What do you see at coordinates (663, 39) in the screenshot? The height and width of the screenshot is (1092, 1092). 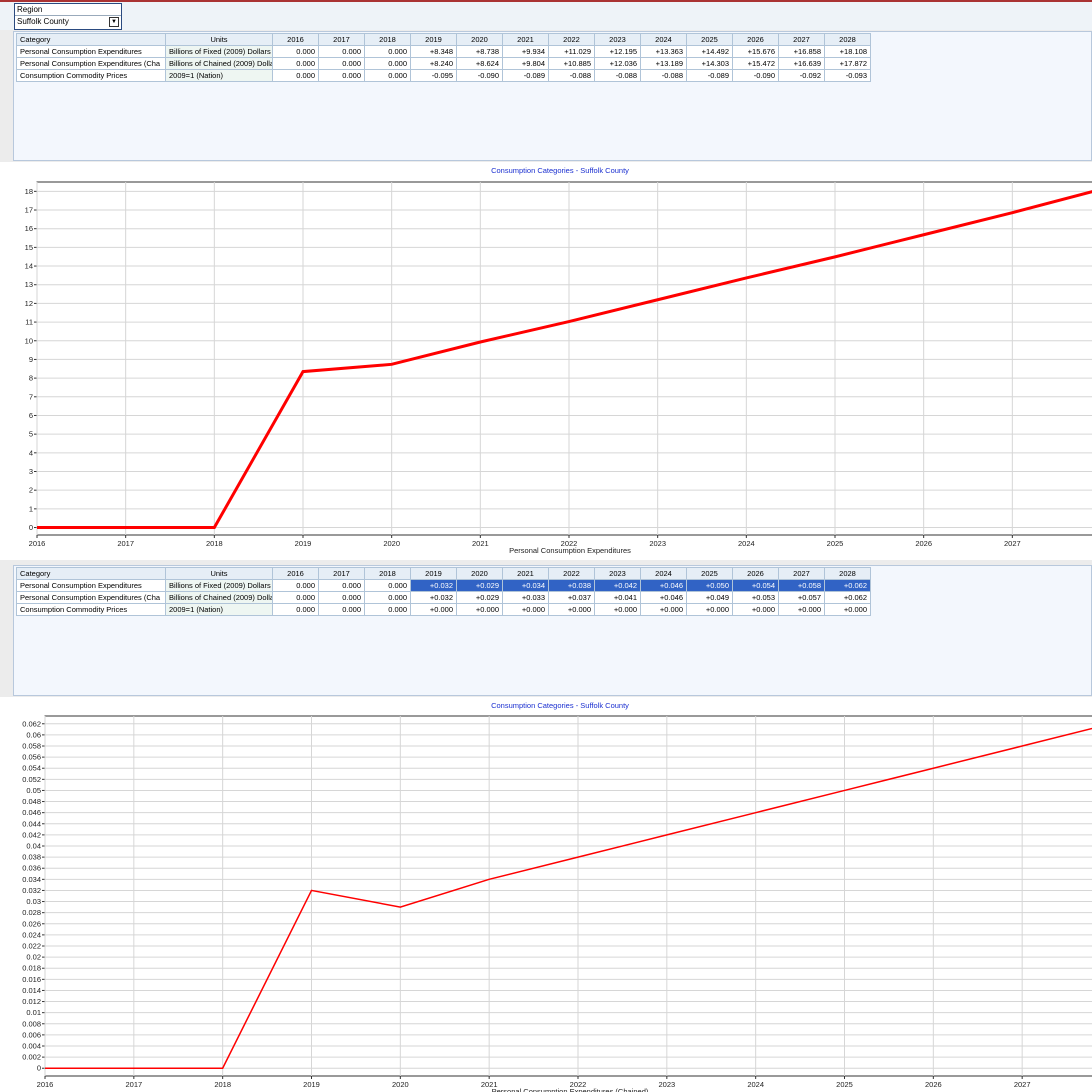 I see `header-cell: 2024` at bounding box center [663, 39].